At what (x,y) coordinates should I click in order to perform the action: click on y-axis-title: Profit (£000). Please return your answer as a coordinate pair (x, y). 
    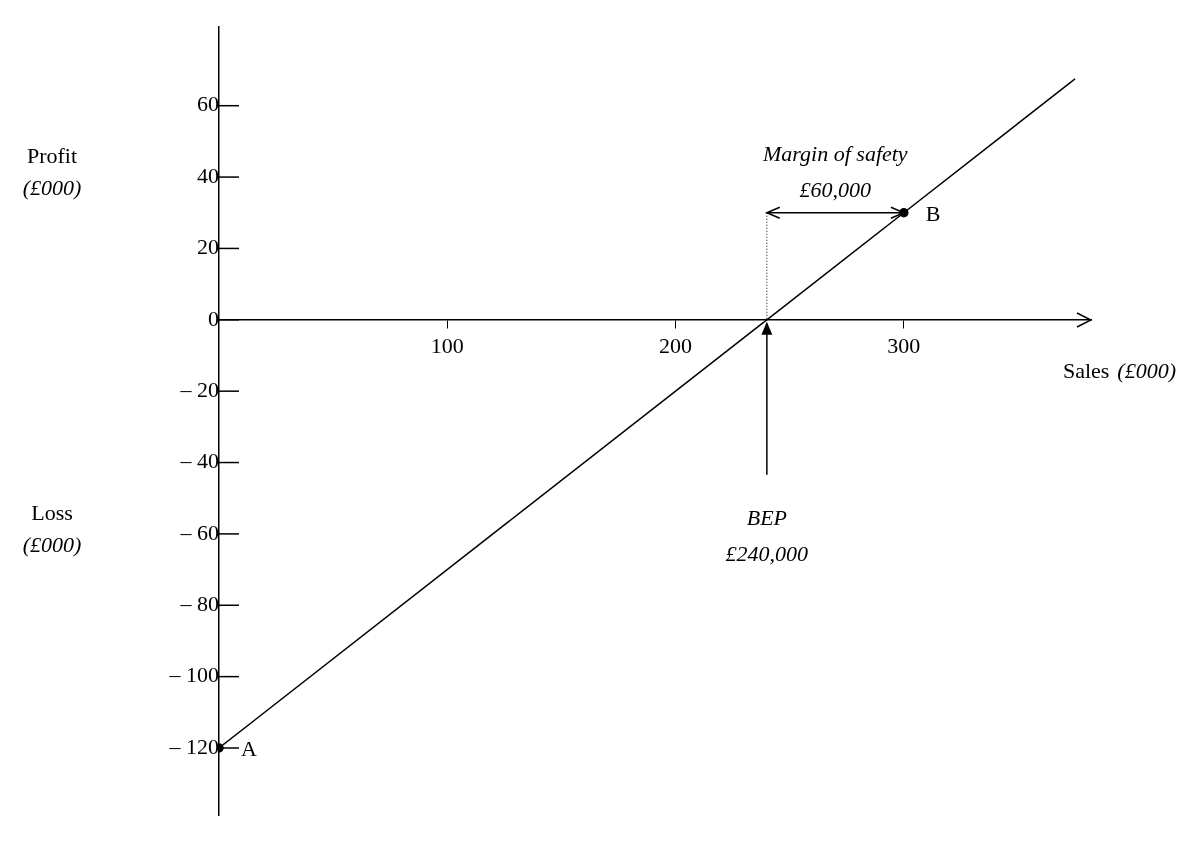
    Looking at the image, I should click on (52, 172).